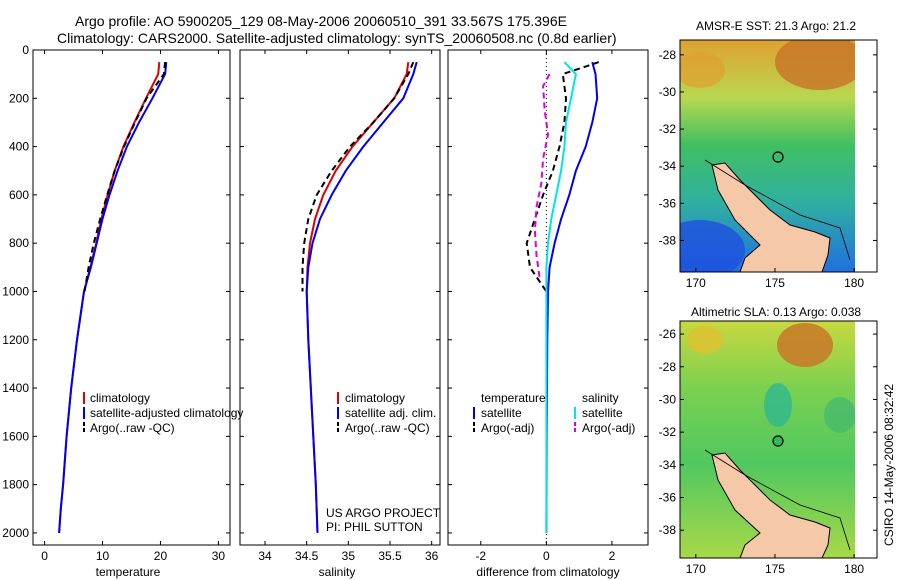  What do you see at coordinates (501, 413) in the screenshot?
I see `legend-label-temp-satellite: satellite` at bounding box center [501, 413].